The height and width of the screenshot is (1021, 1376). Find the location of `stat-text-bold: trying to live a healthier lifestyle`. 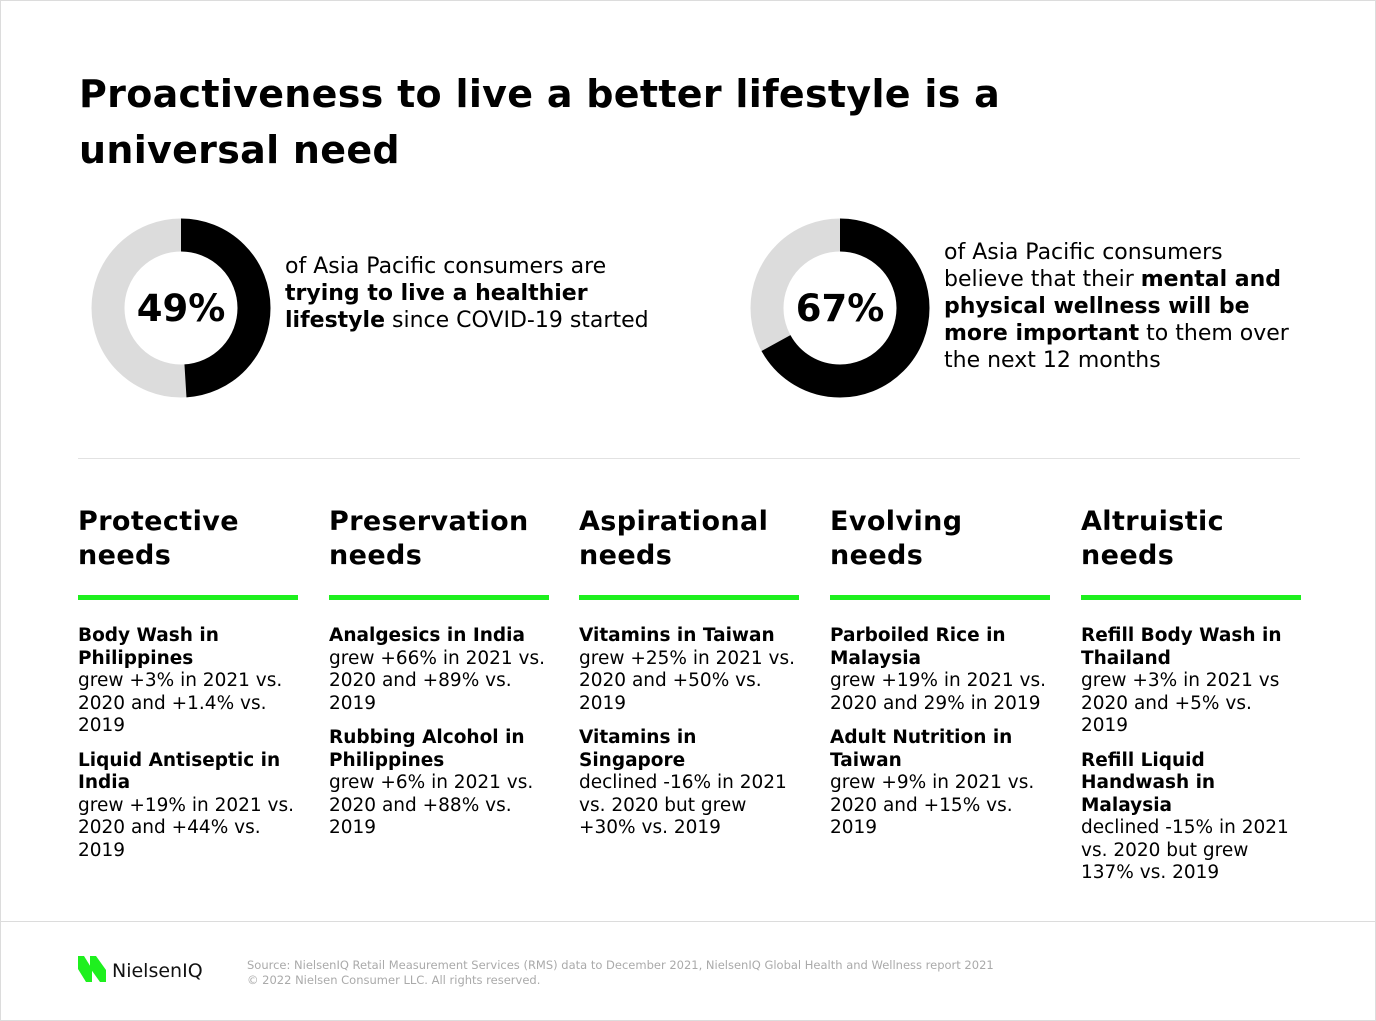

stat-text-bold: trying to live a healthier lifestyle is located at coordinates (436, 307).